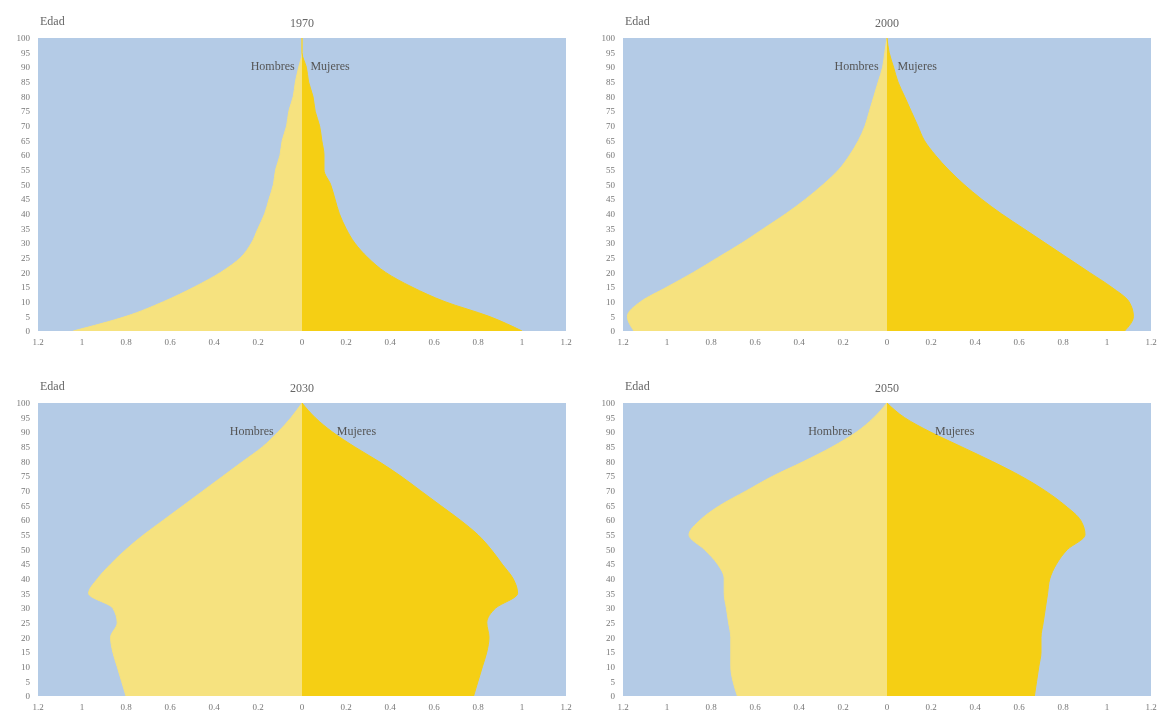 This screenshot has width=1169, height=723. Describe the element at coordinates (608, 38) in the screenshot. I see `y-tick-label: 100` at that location.